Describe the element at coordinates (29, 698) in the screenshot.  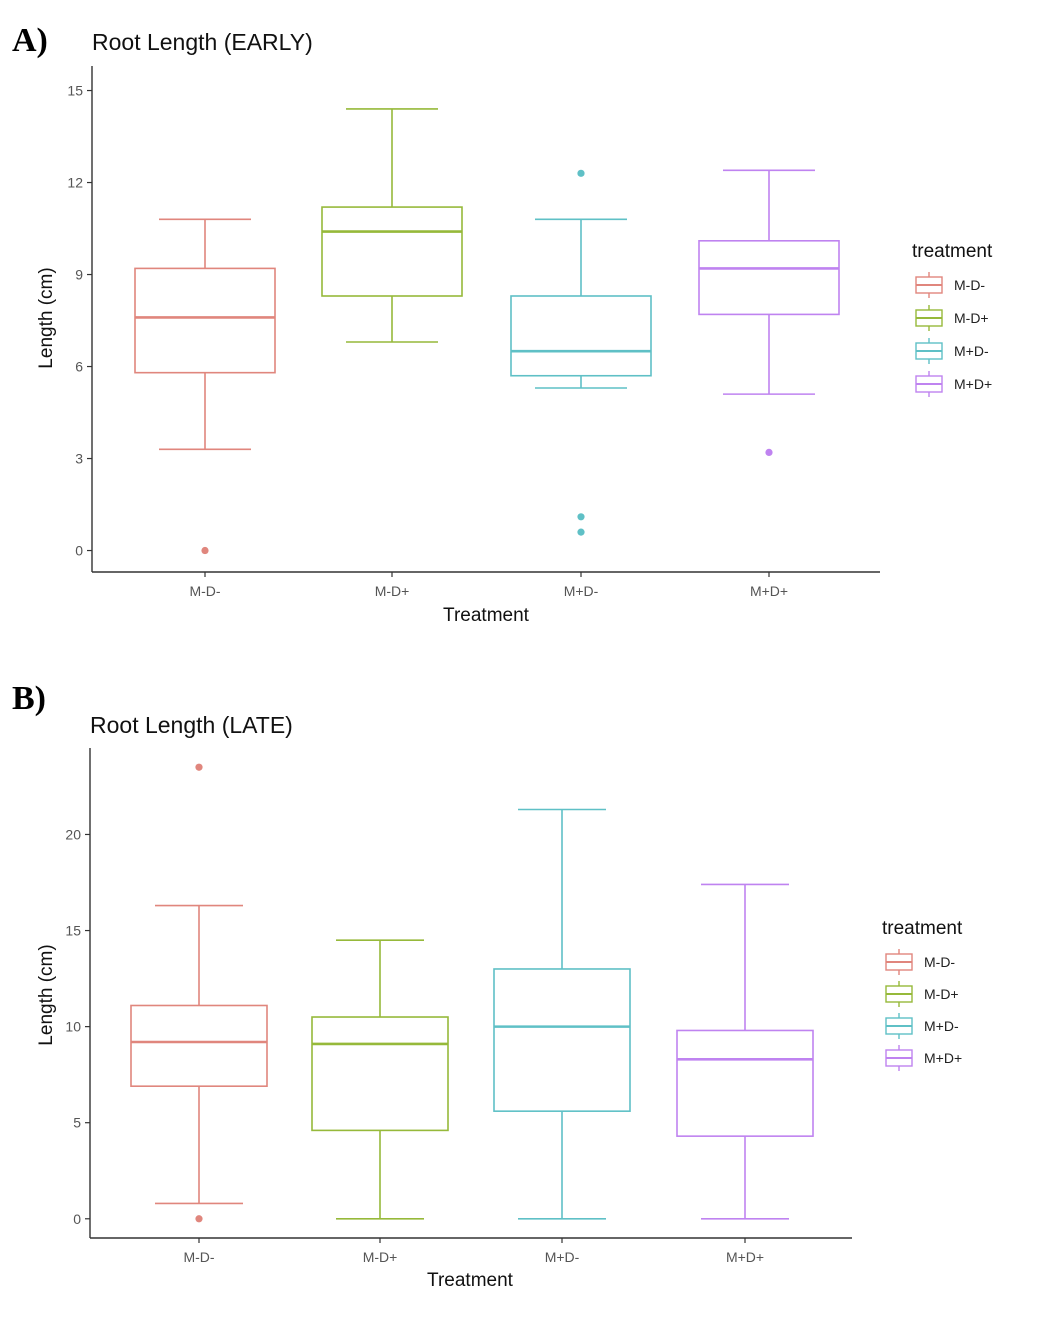
I see `panel-letter-b: B)` at that location.